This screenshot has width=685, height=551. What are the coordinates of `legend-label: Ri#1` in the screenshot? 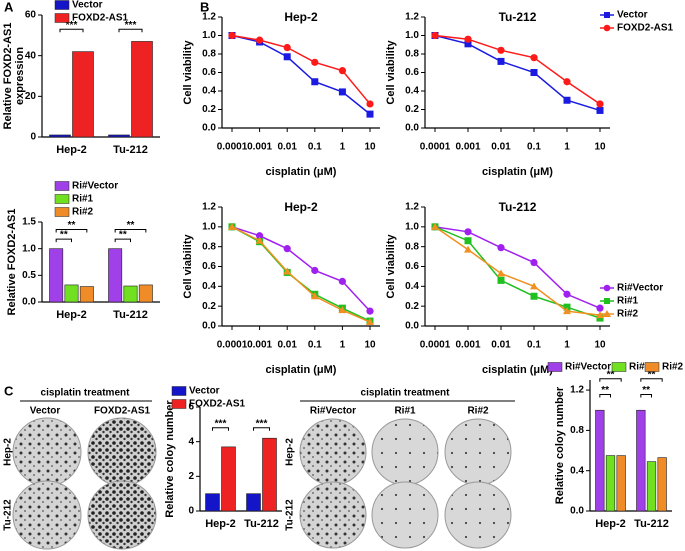 It's located at (640, 367).